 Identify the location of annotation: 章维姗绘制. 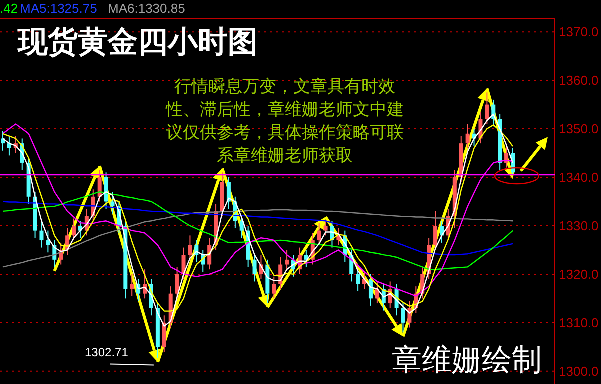
(467, 360).